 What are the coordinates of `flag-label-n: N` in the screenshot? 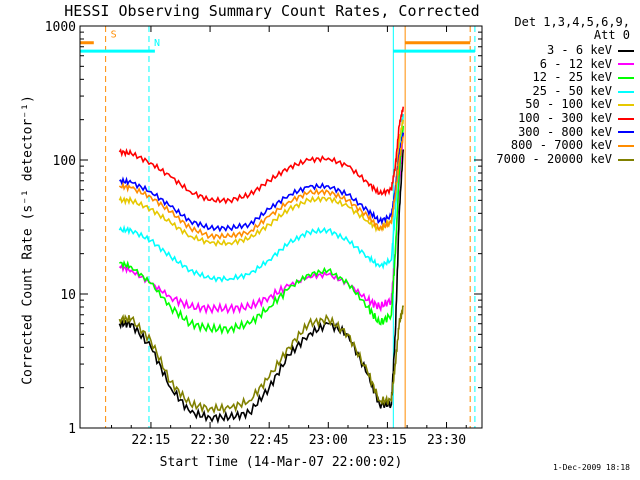 It's located at (157, 43).